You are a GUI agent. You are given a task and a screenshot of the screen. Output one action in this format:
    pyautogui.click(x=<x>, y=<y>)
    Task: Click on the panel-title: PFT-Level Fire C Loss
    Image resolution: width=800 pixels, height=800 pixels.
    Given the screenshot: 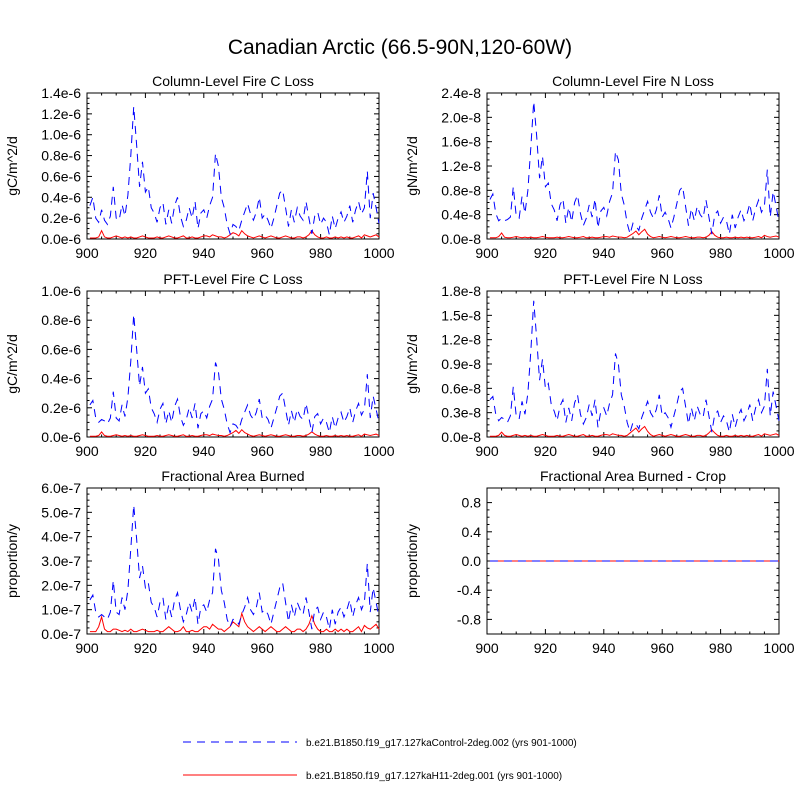 What is the action you would take?
    pyautogui.click(x=232, y=279)
    